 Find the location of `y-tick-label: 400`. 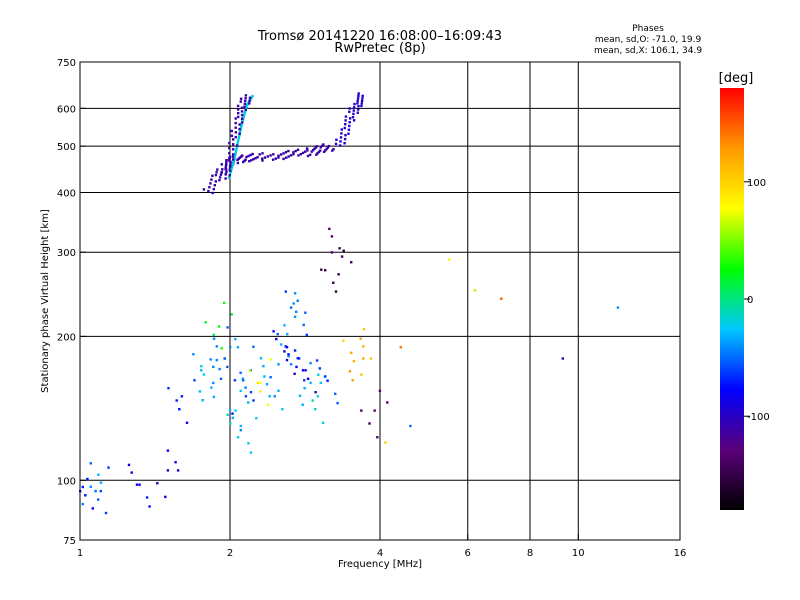

y-tick-label: 400 is located at coordinates (66, 193).